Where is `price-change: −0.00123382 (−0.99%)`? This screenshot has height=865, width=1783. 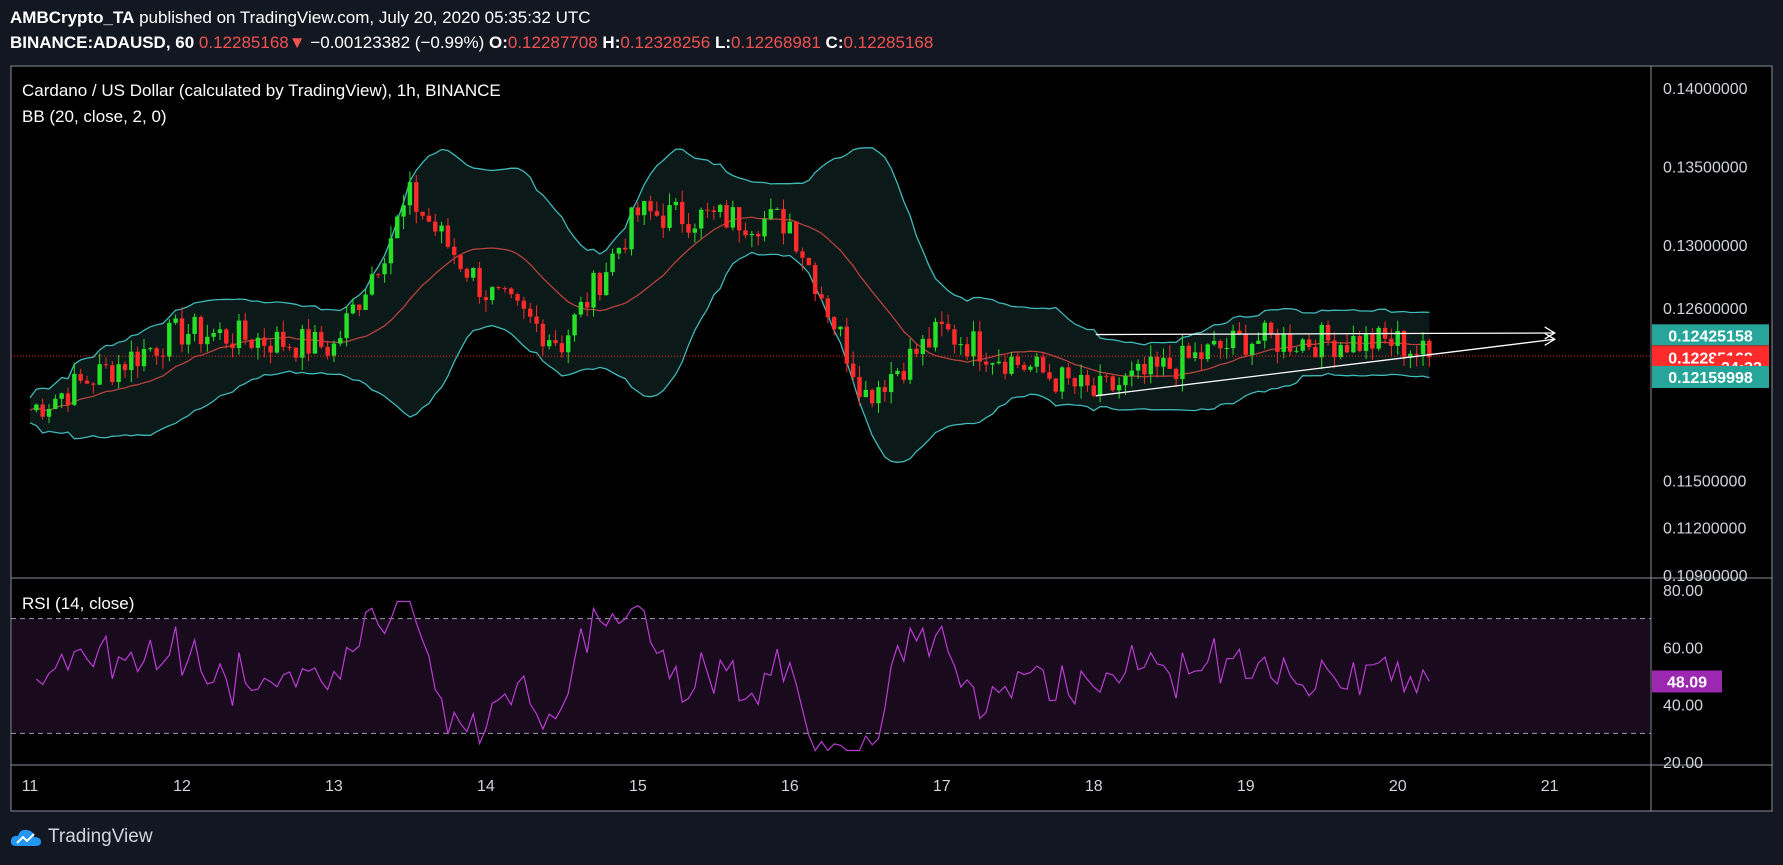 price-change: −0.00123382 (−0.99%) is located at coordinates (397, 42).